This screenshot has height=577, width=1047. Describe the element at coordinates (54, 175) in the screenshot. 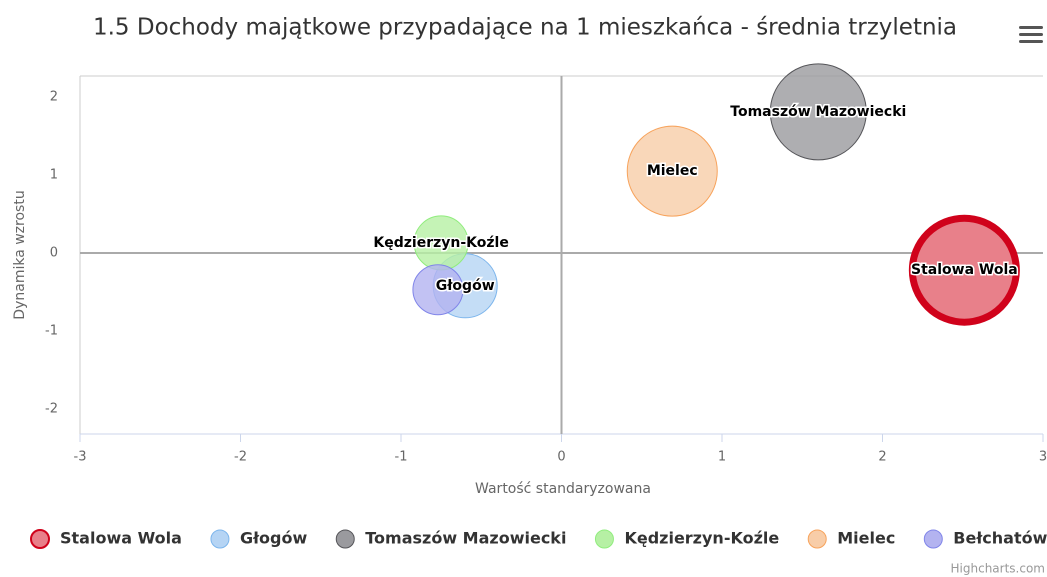

I see `y-tick-label: 1` at that location.